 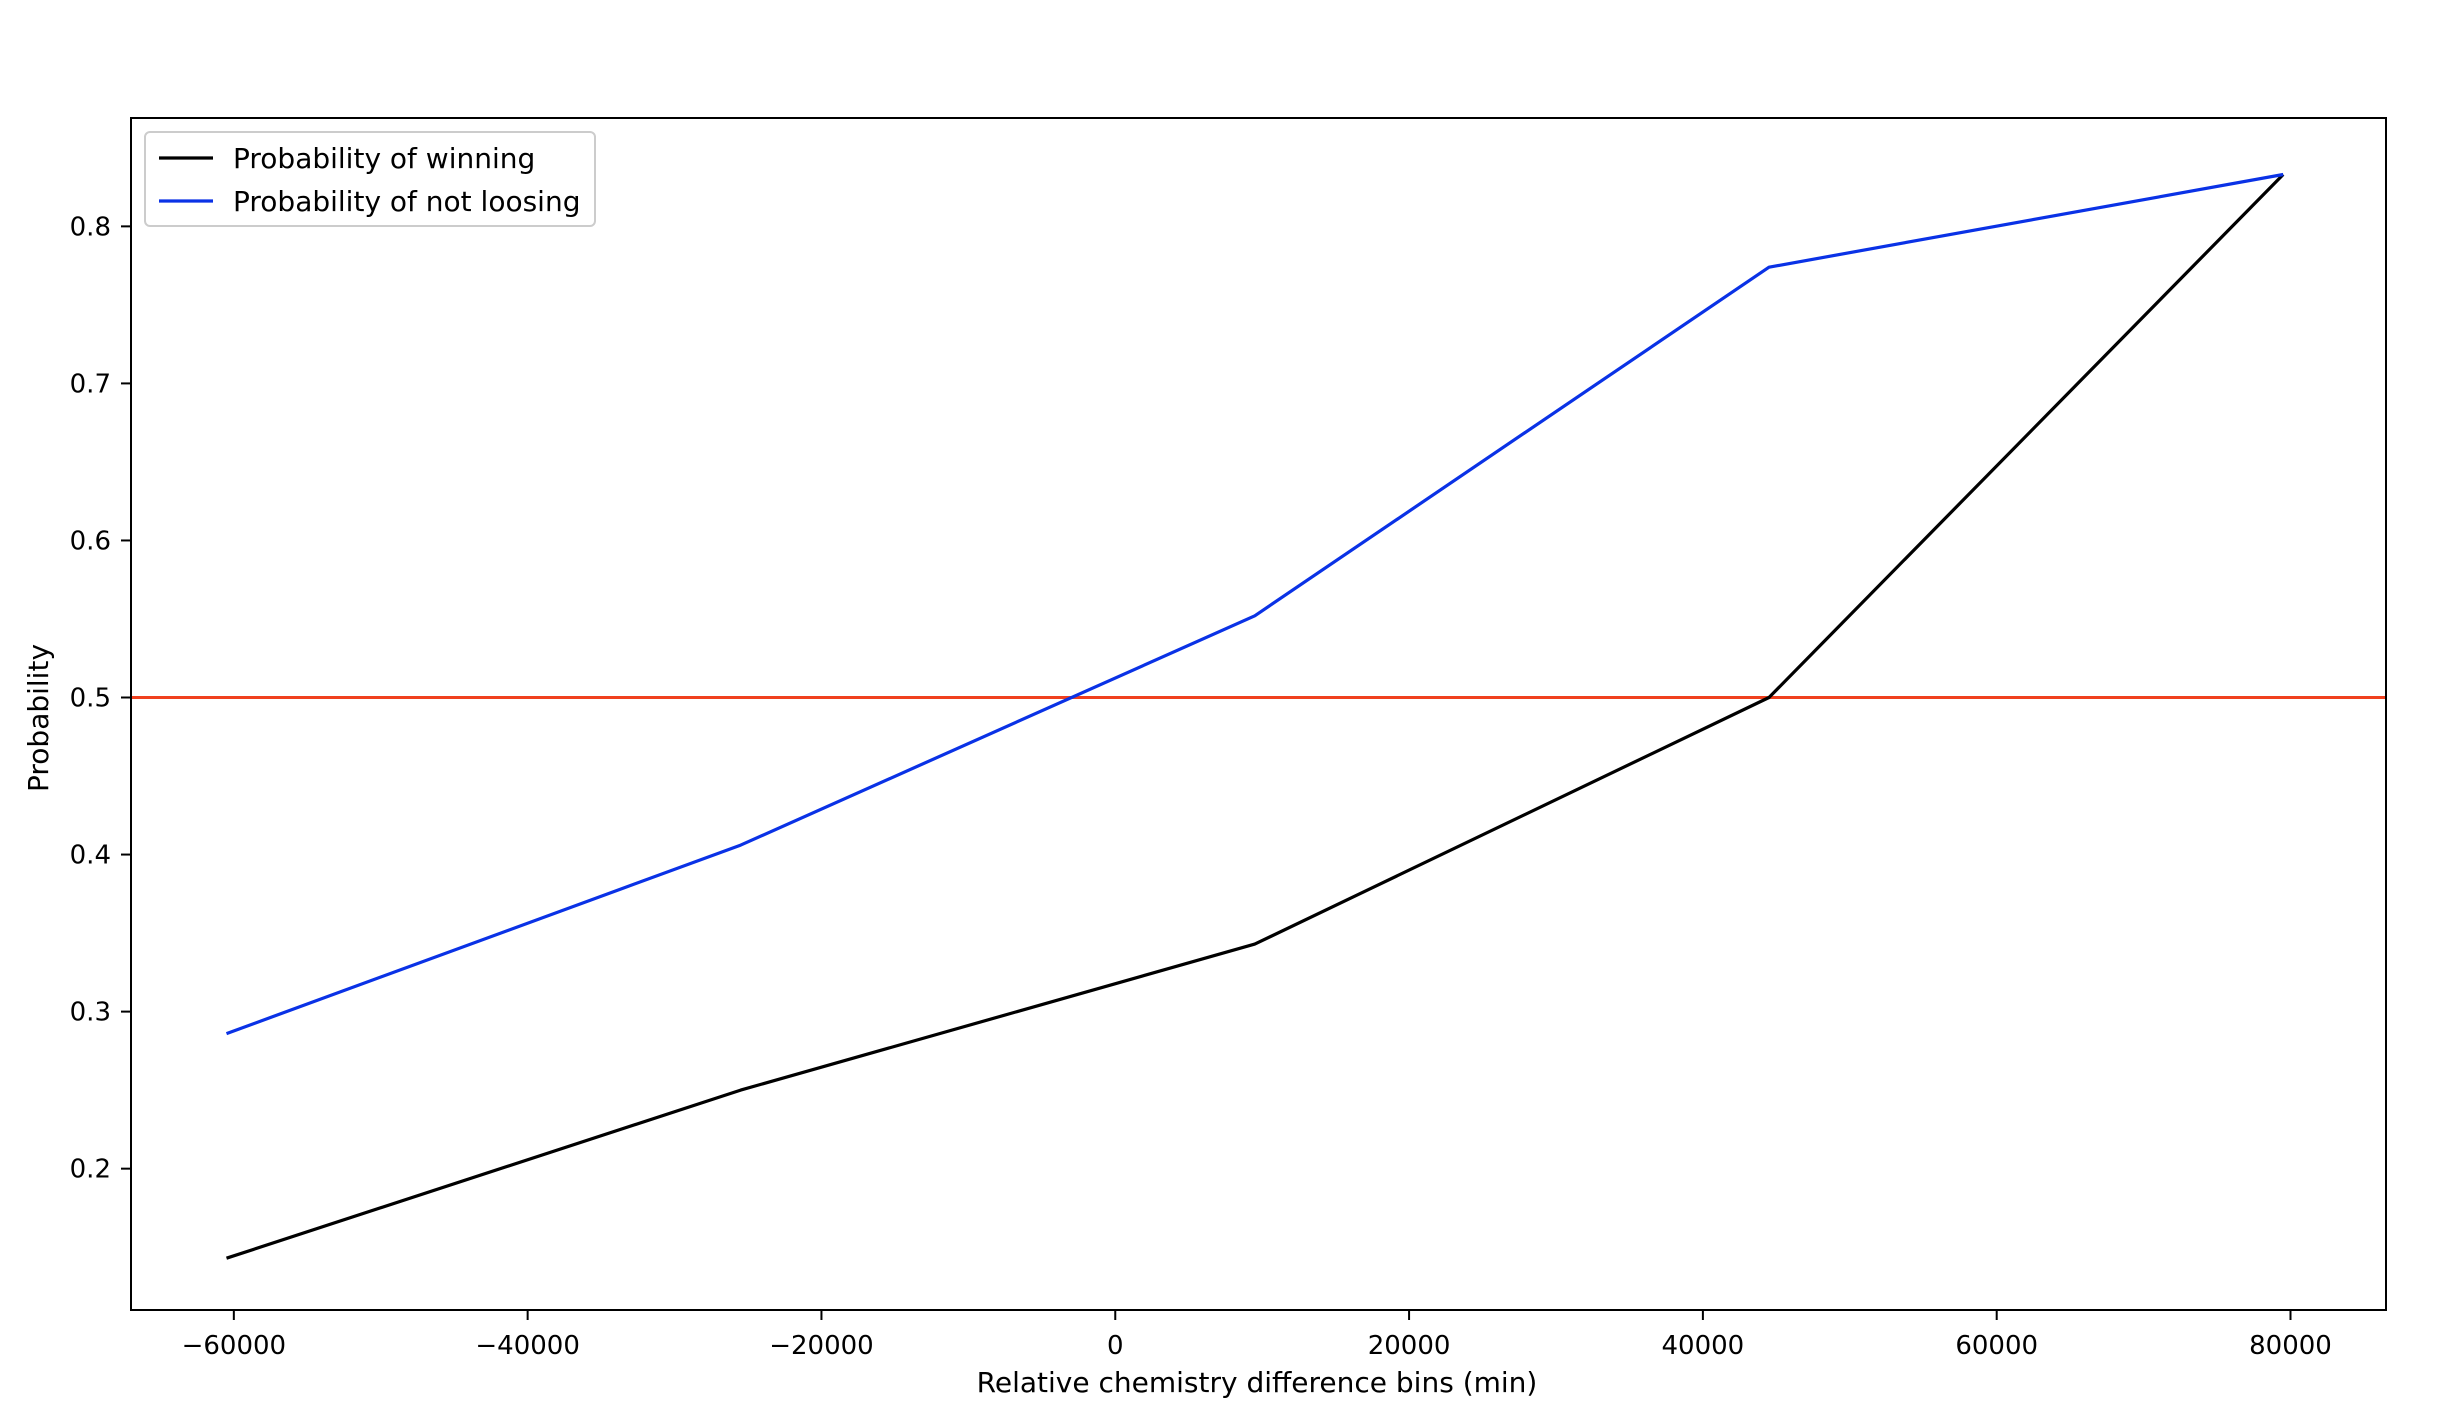 I want to click on y-tick-label: 0.2, so click(x=90, y=1170).